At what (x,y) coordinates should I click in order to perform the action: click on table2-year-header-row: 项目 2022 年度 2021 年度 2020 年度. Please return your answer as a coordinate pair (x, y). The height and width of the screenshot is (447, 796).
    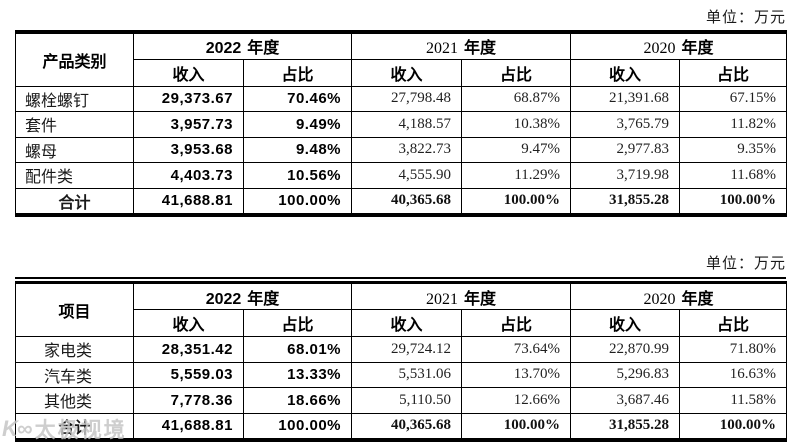
    Looking at the image, I should click on (401, 309).